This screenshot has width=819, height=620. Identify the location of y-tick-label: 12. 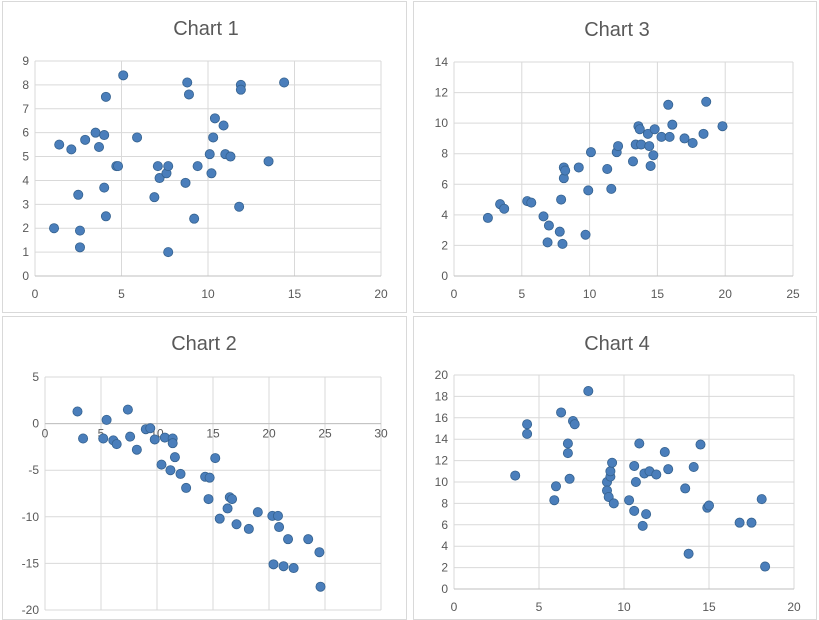
(442, 461).